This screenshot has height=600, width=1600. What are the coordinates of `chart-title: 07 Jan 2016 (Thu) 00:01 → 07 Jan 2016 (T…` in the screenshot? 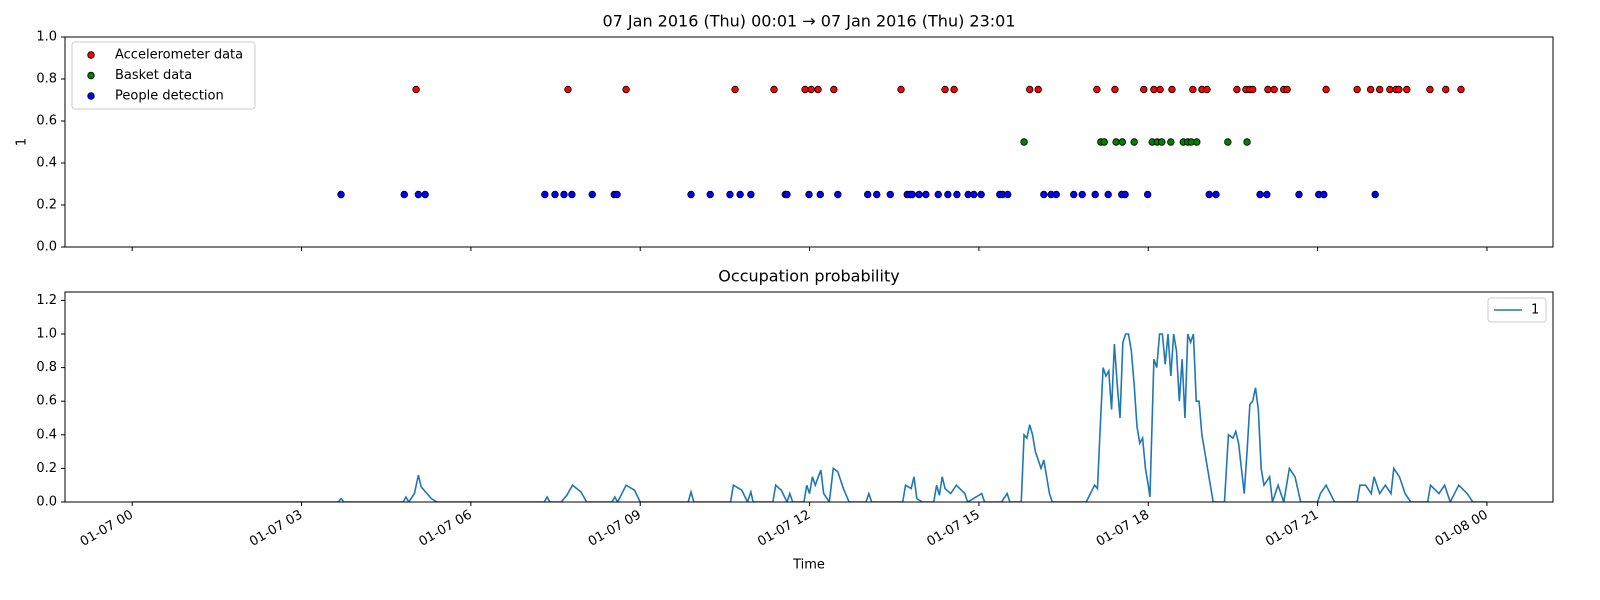 It's located at (808, 21).